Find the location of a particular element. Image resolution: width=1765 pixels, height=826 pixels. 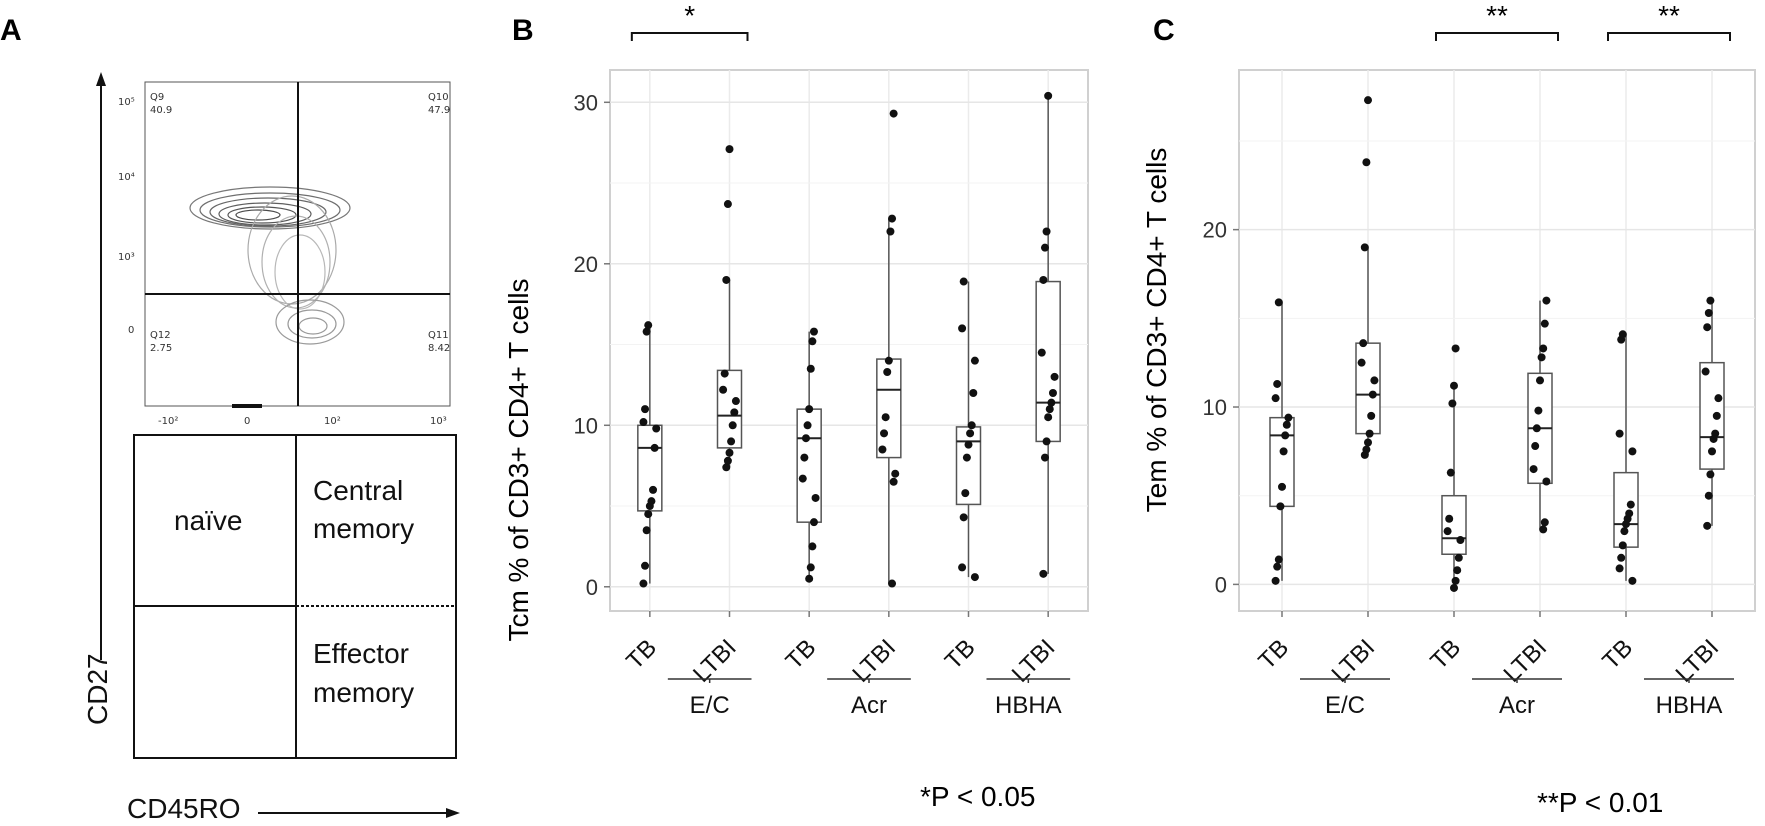

box is located at coordinates (1368, 388).